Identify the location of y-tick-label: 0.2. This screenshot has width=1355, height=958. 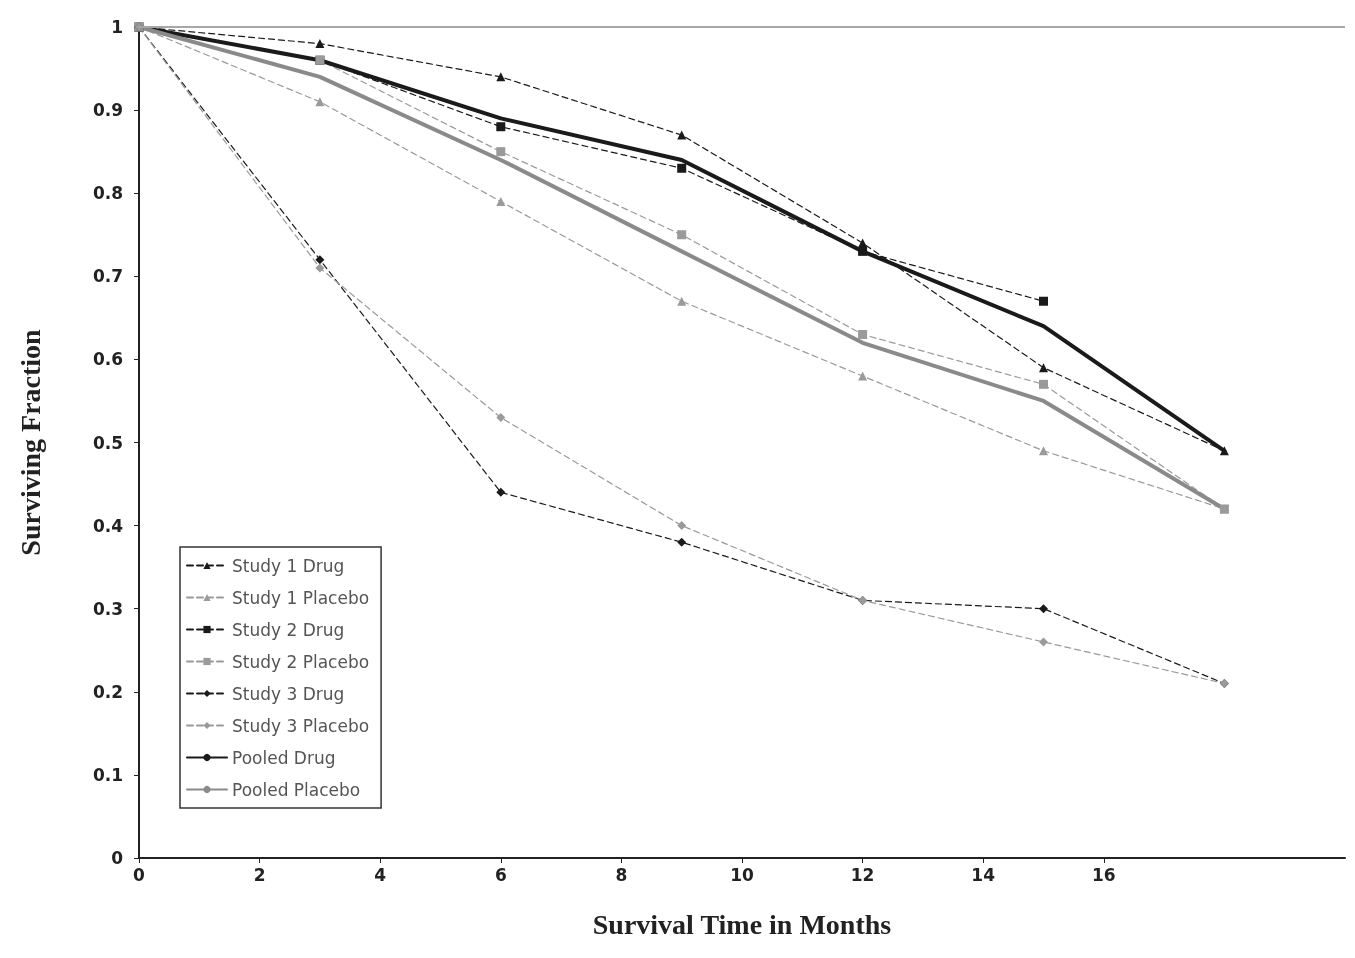
(107, 691).